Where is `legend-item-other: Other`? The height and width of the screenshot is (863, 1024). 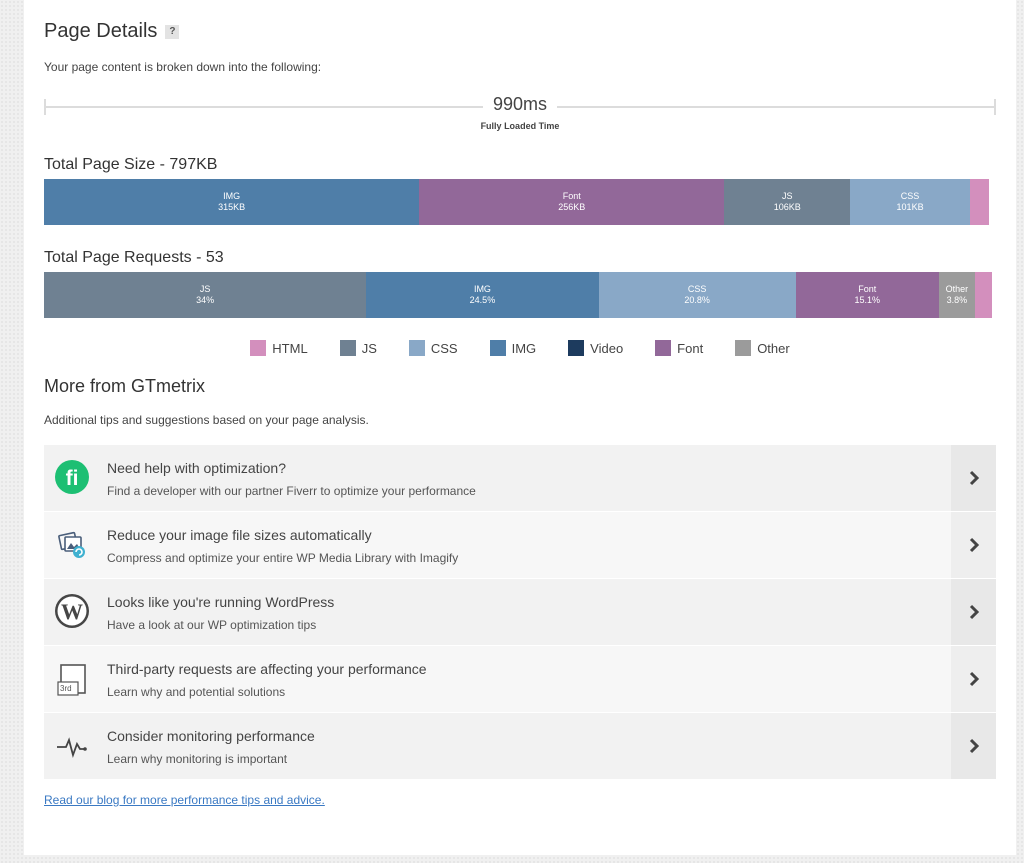 legend-item-other: Other is located at coordinates (762, 348).